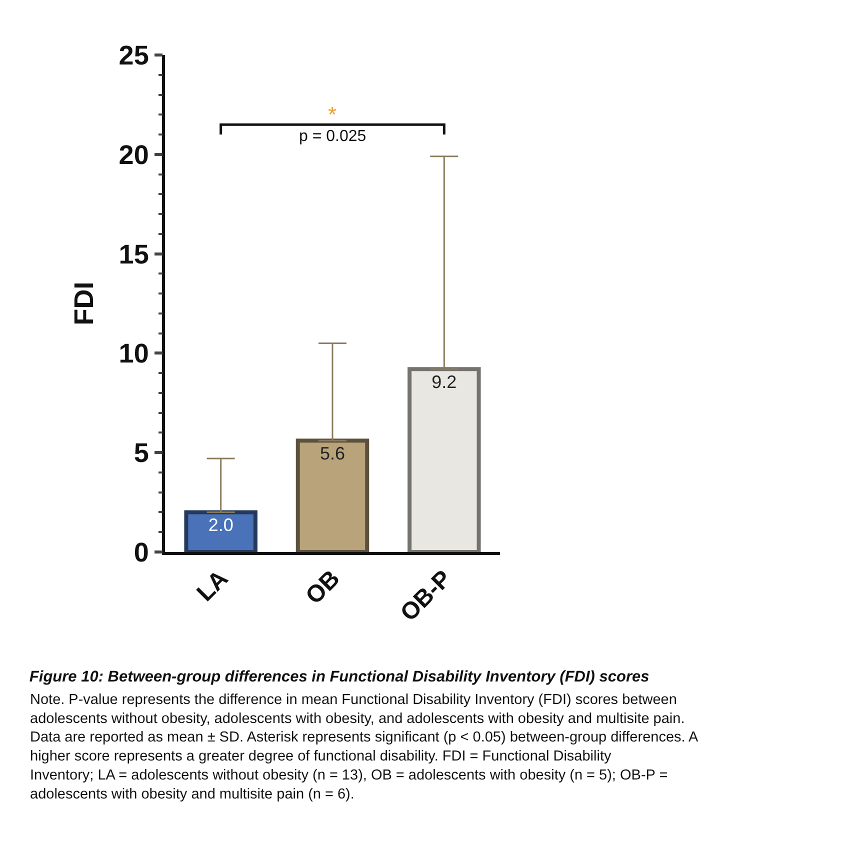  I want to click on text: Figure 10: Between-group differences in Functional Disability Inventory (FDI) scores, so click(339, 677).